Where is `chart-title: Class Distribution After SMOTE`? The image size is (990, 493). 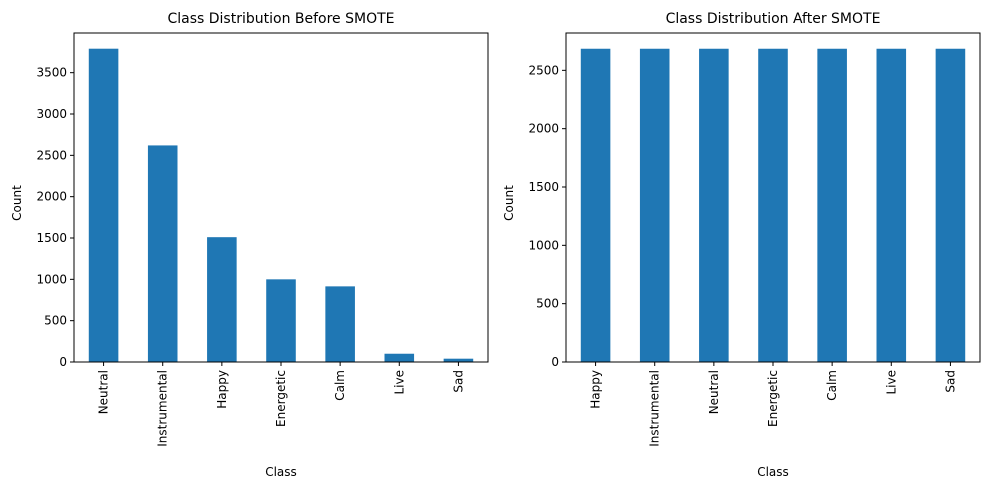 chart-title: Class Distribution After SMOTE is located at coordinates (773, 19).